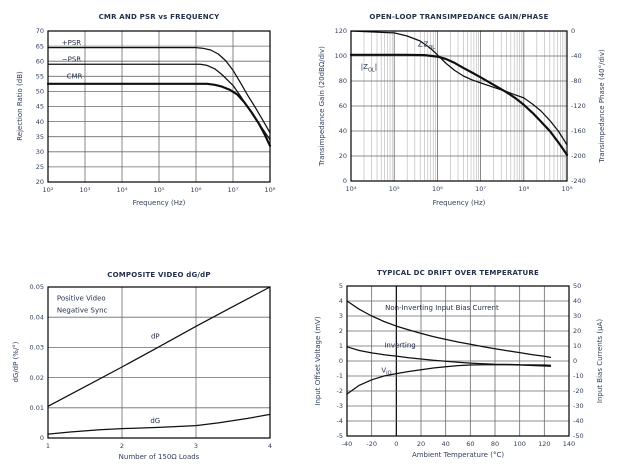 The image size is (620, 476). What do you see at coordinates (577, 346) in the screenshot?
I see `svg-text: 10` at bounding box center [577, 346].